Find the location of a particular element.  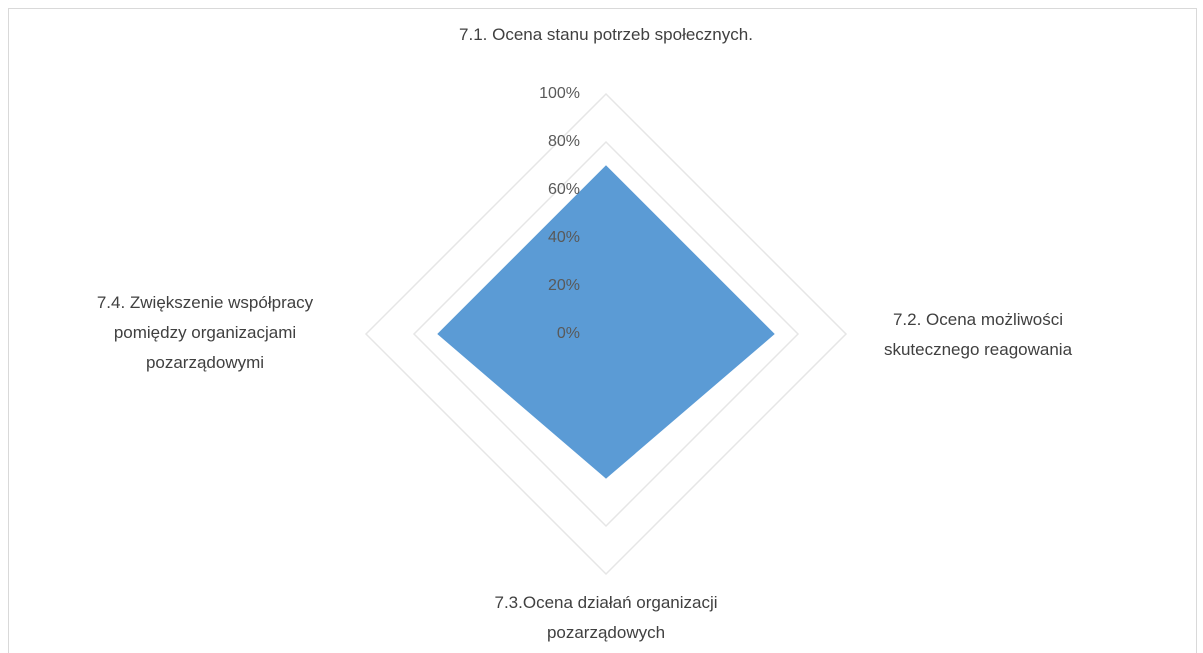

r-tick-label: 40% is located at coordinates (564, 237).